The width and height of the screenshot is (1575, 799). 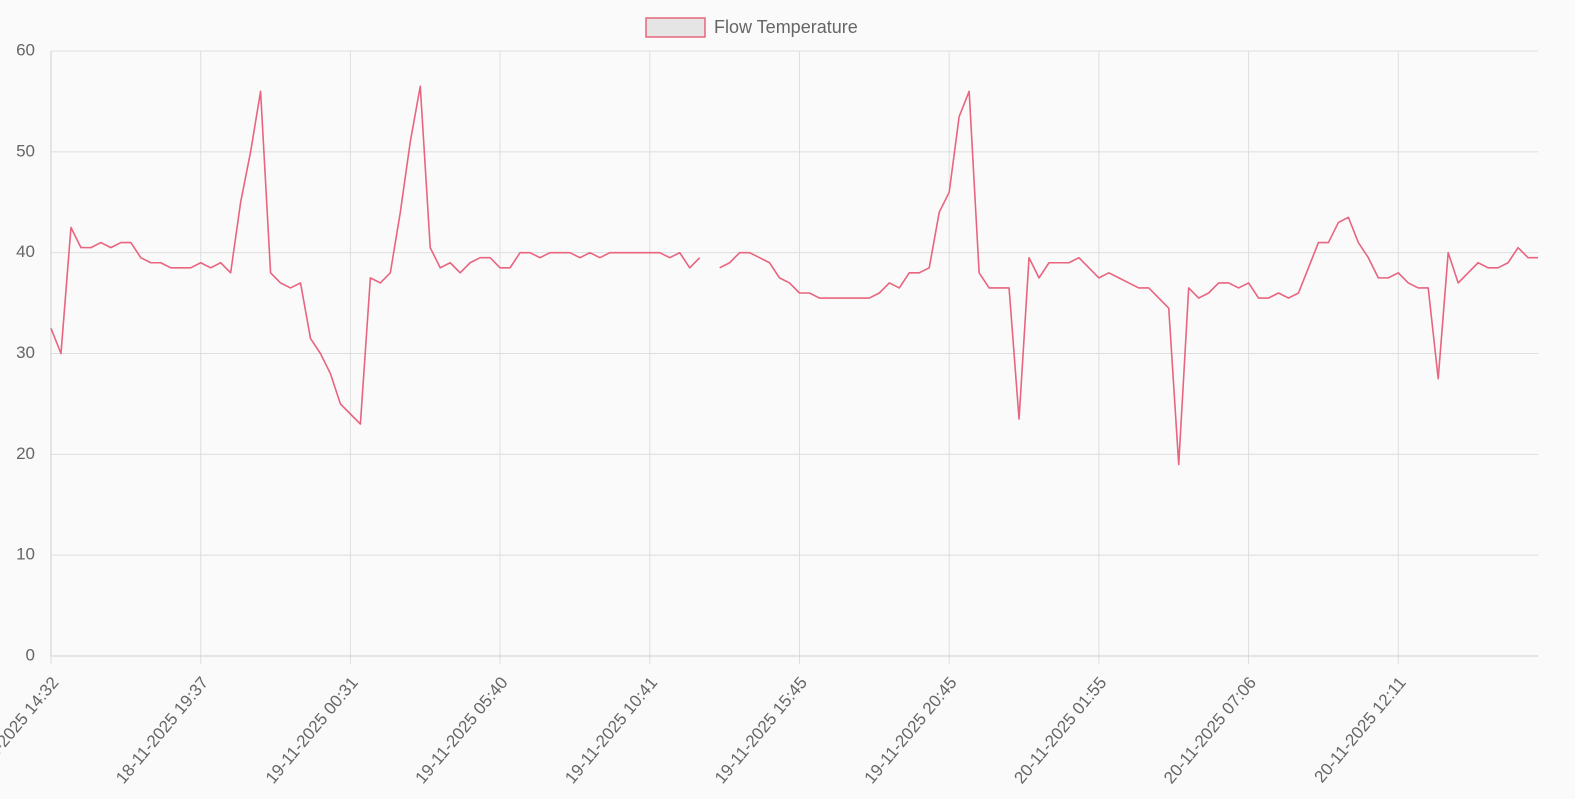 What do you see at coordinates (1060, 730) in the screenshot?
I see `x-tick-label: 20-11-2025 01:55` at bounding box center [1060, 730].